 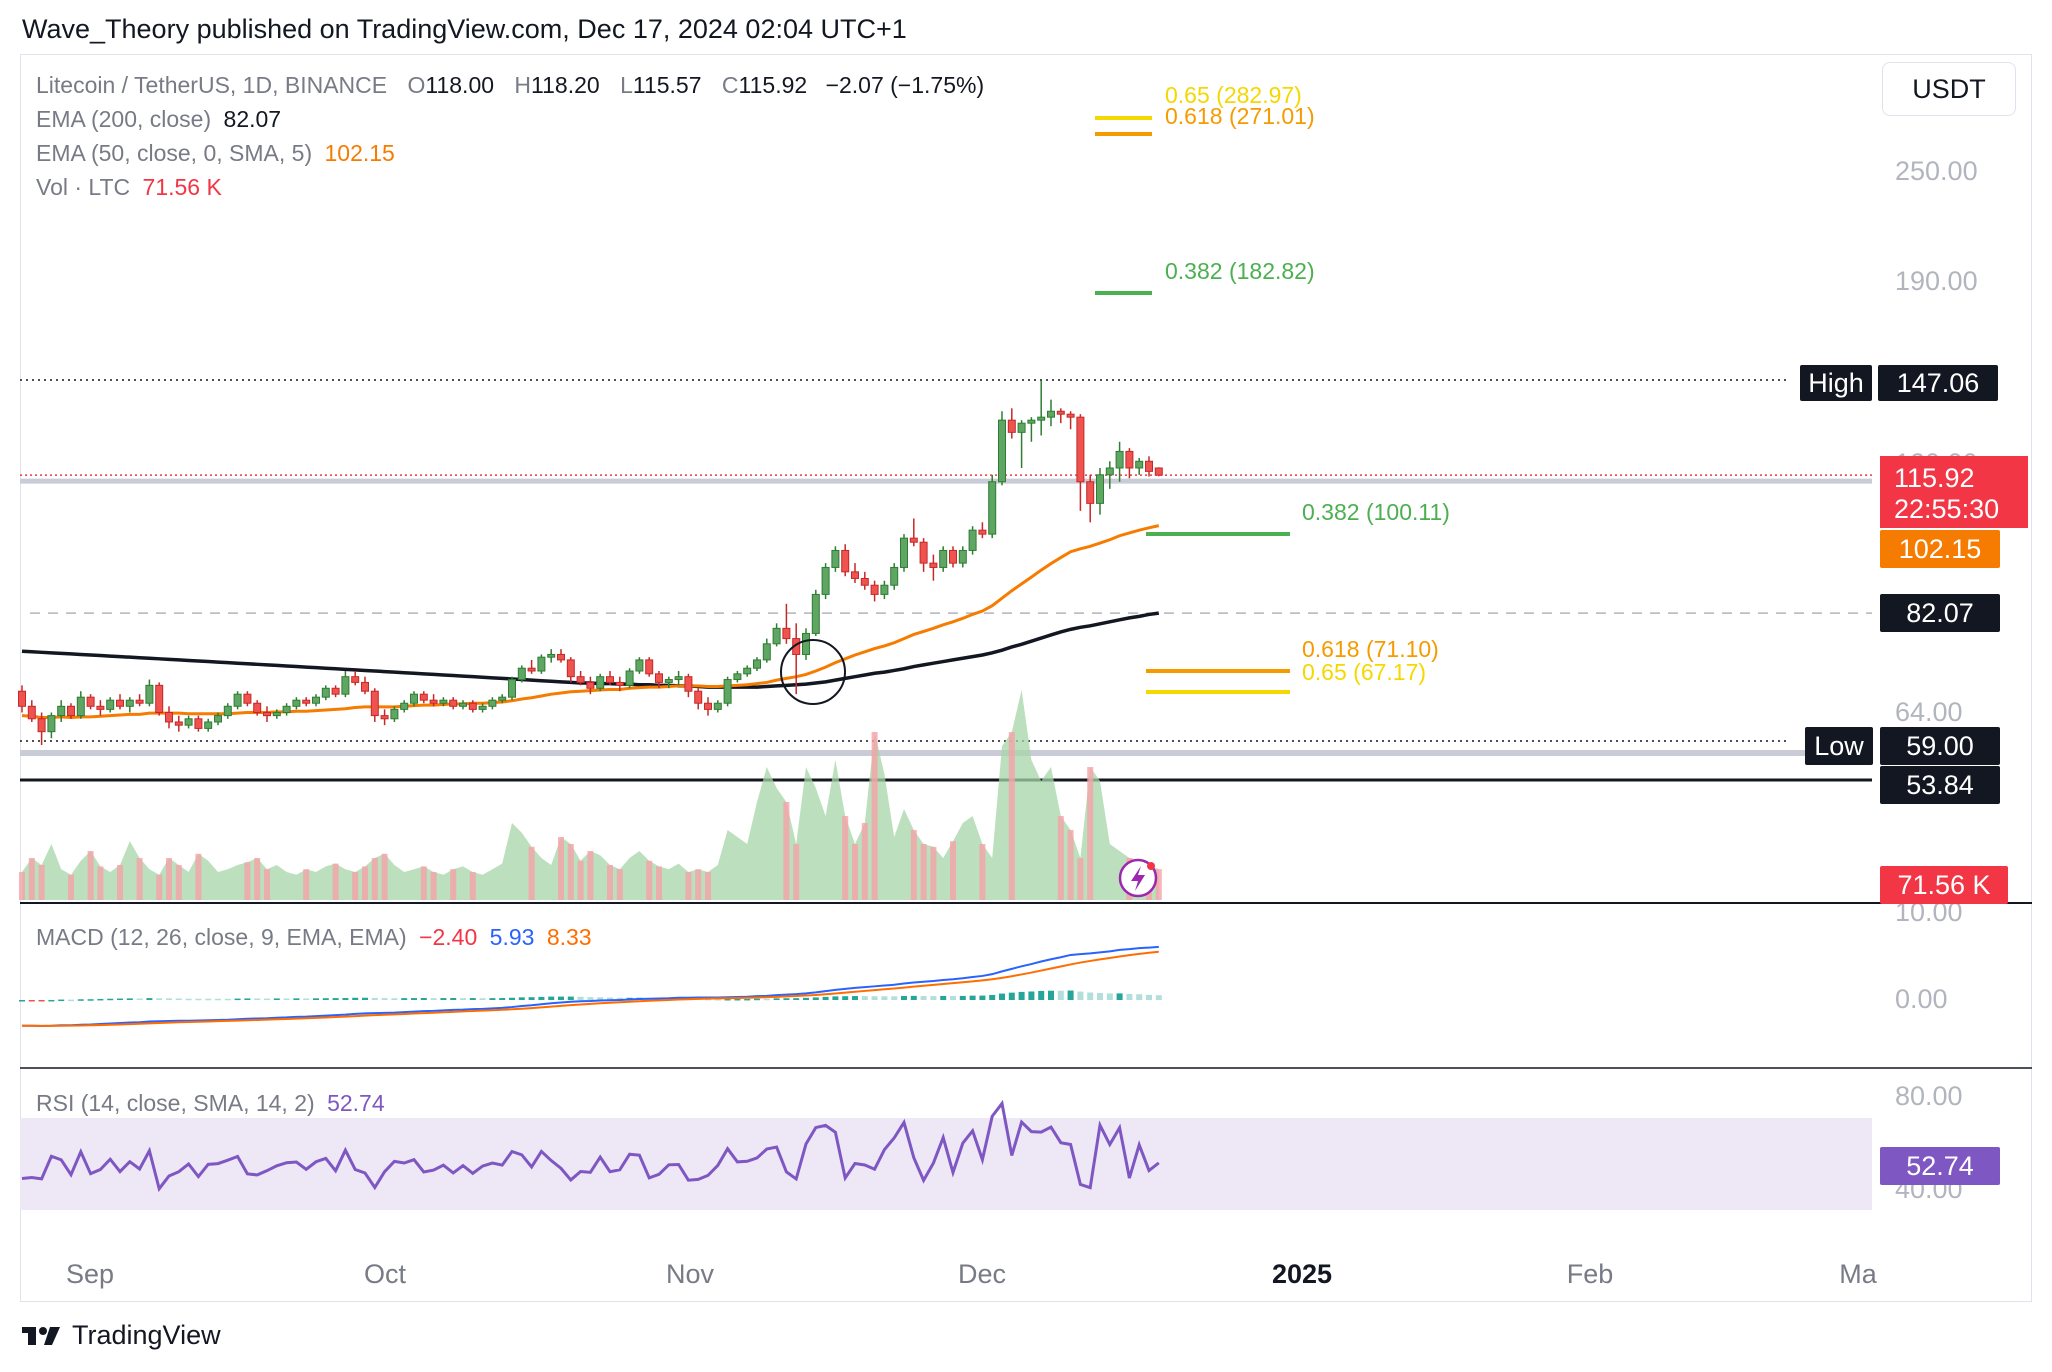 I want to click on ema50-tag: 102.15, so click(x=1940, y=549).